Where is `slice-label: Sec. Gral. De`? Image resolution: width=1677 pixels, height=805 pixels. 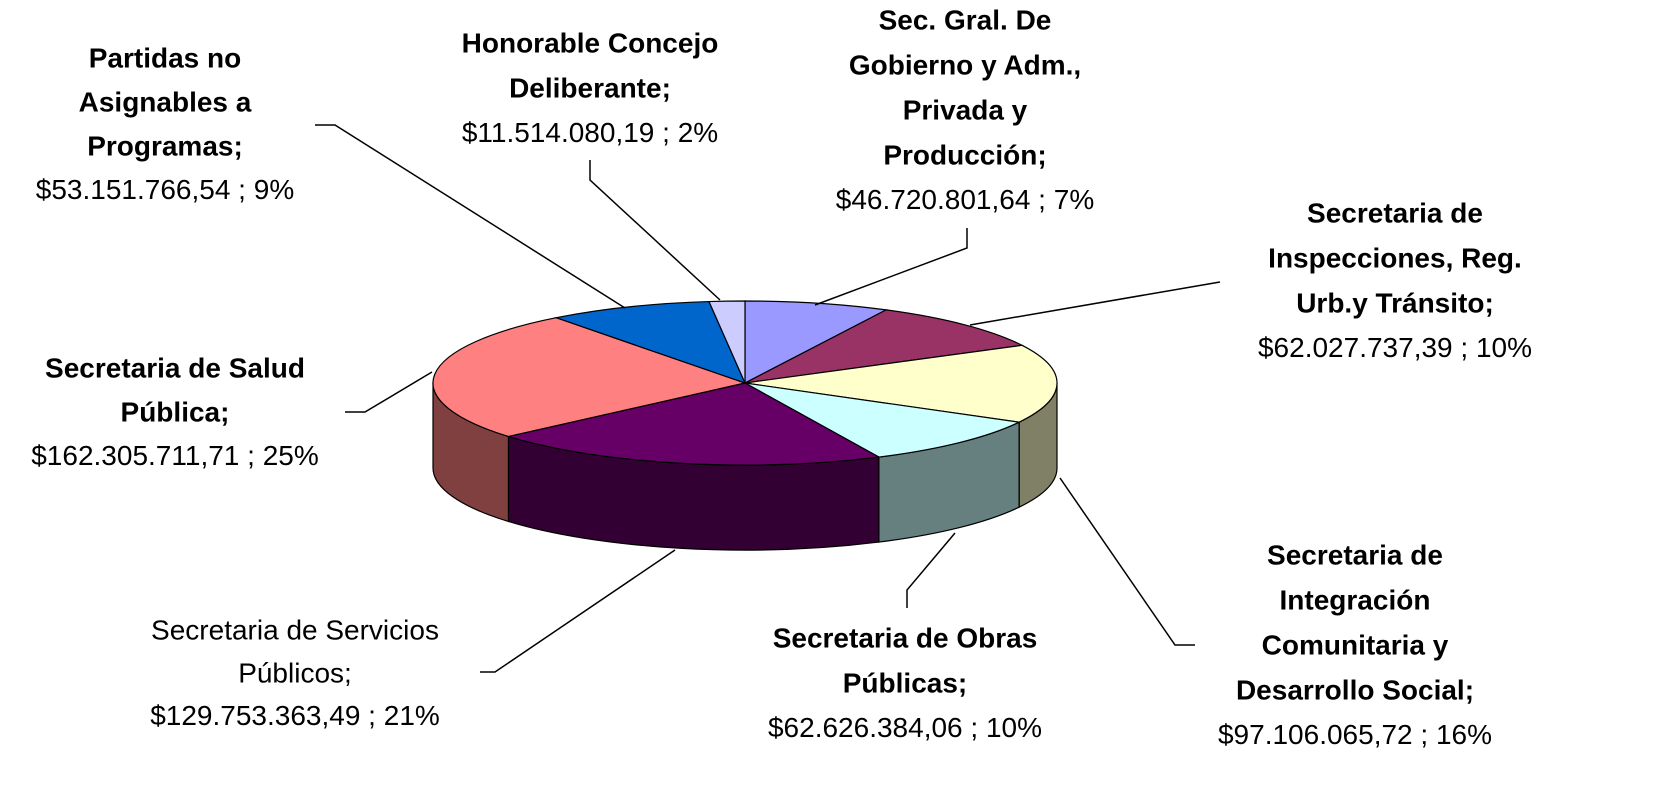 slice-label: Sec. Gral. De is located at coordinates (965, 19).